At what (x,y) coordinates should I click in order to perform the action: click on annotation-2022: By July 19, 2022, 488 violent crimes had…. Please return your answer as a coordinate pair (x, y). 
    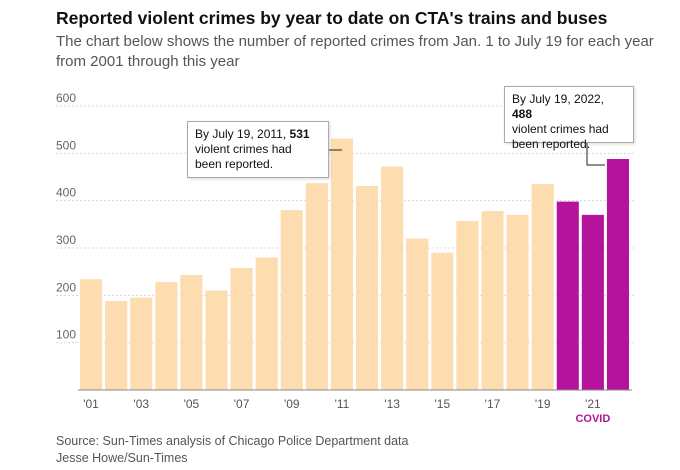
    Looking at the image, I should click on (569, 118).